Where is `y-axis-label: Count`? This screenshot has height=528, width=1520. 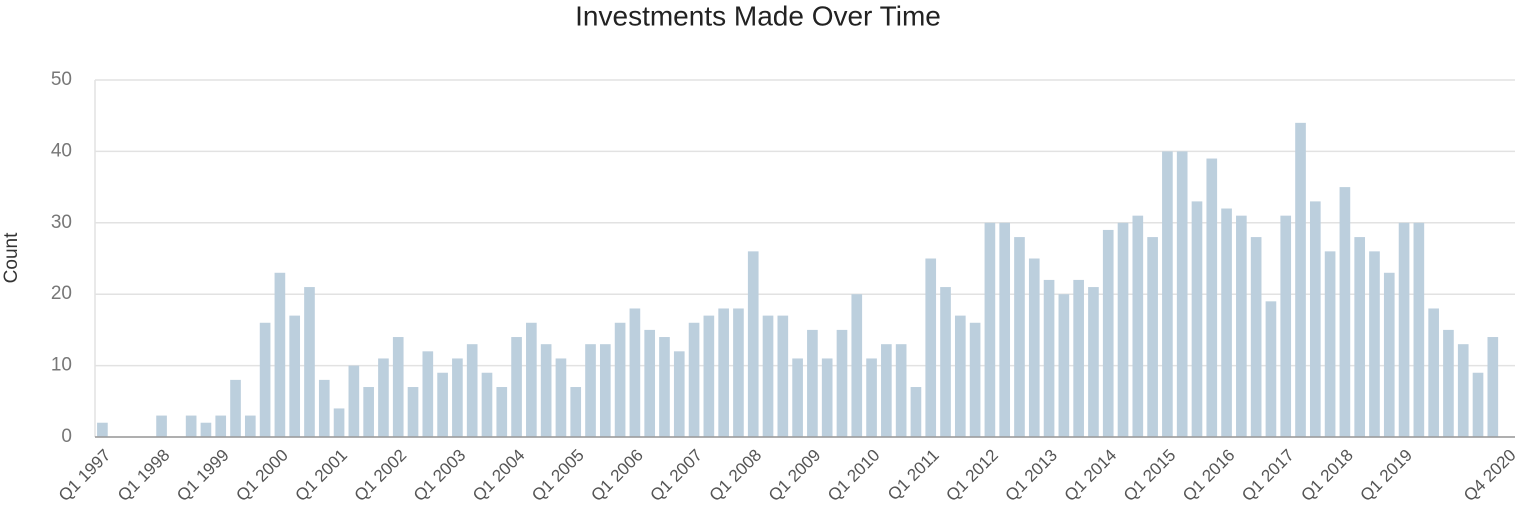 y-axis-label: Count is located at coordinates (11, 257).